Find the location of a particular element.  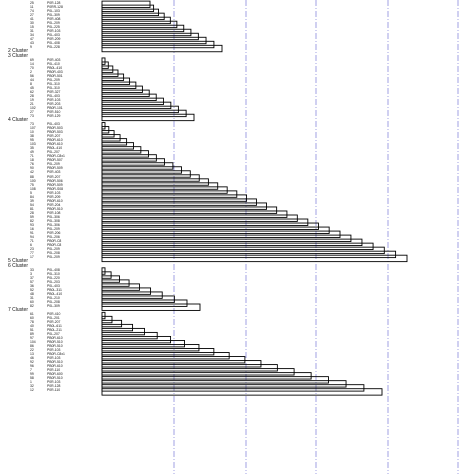

leaf-label: PB0R-C8 is located at coordinates (54, 244).